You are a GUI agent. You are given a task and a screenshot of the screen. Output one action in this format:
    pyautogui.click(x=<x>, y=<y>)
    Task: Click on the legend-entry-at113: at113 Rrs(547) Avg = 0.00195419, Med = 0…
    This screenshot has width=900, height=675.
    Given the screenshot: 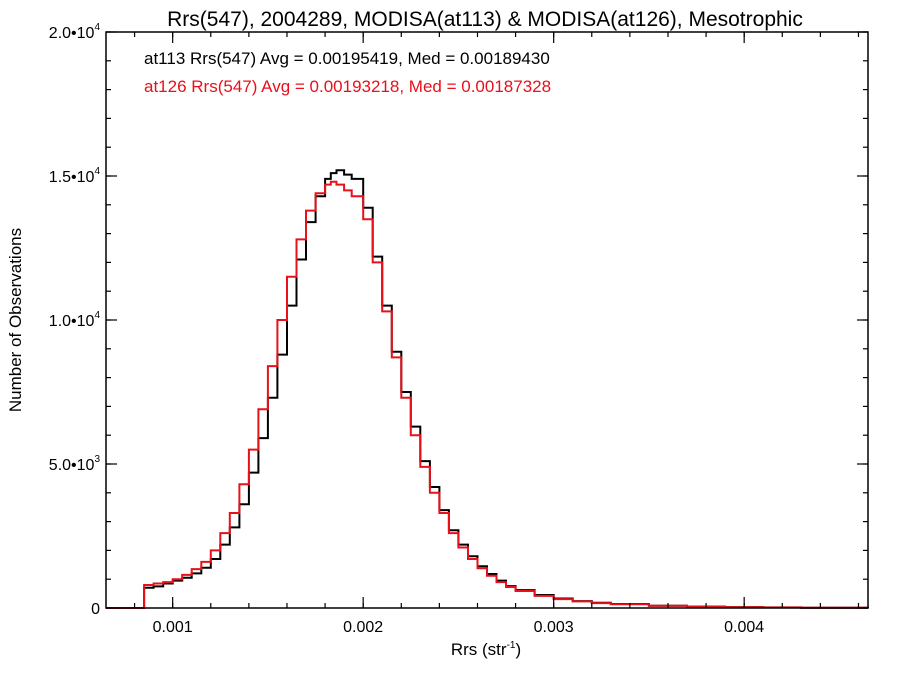 What is the action you would take?
    pyautogui.click(x=347, y=58)
    